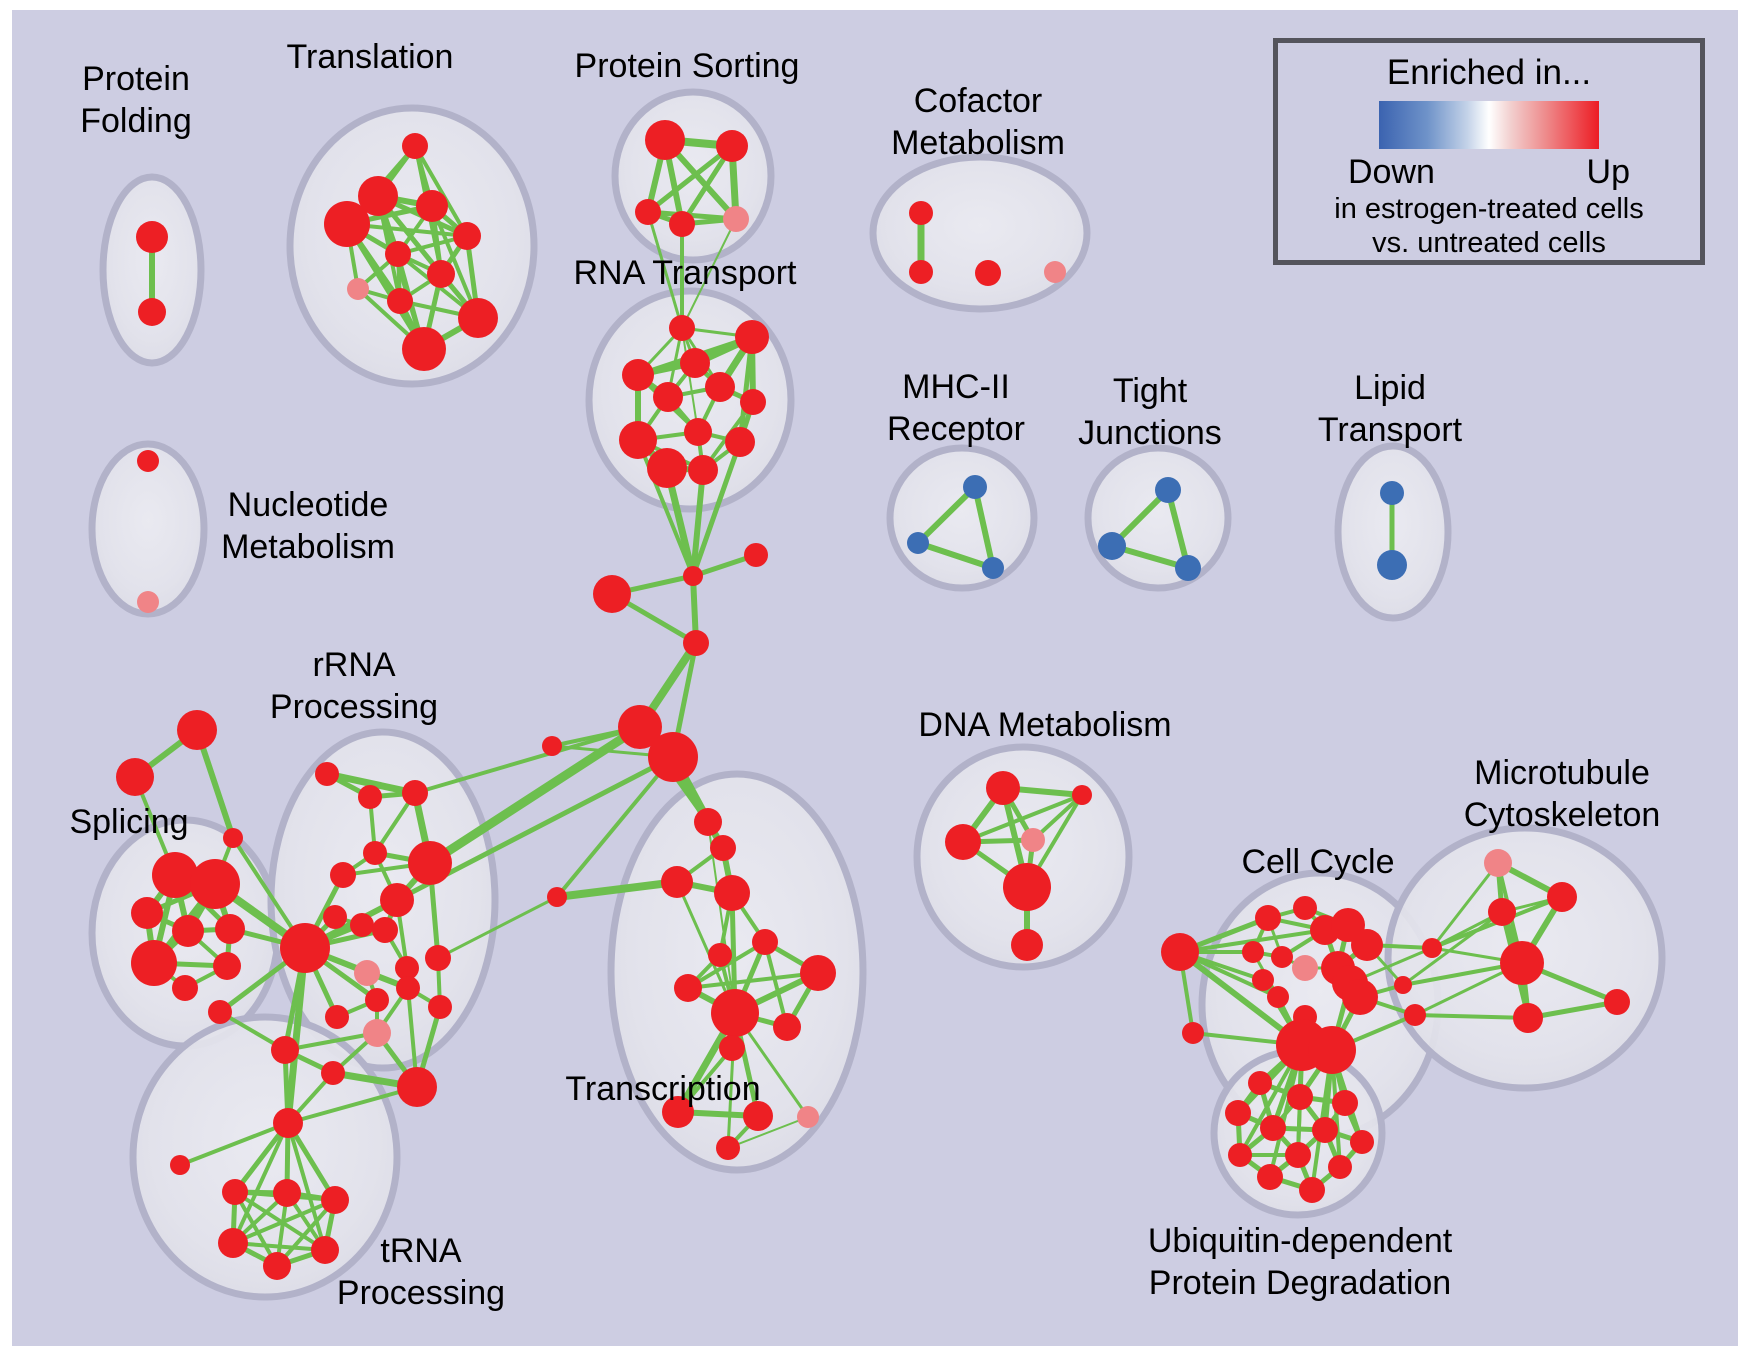  I want to click on cluster-label-ps: Protein Sorting, so click(687, 66).